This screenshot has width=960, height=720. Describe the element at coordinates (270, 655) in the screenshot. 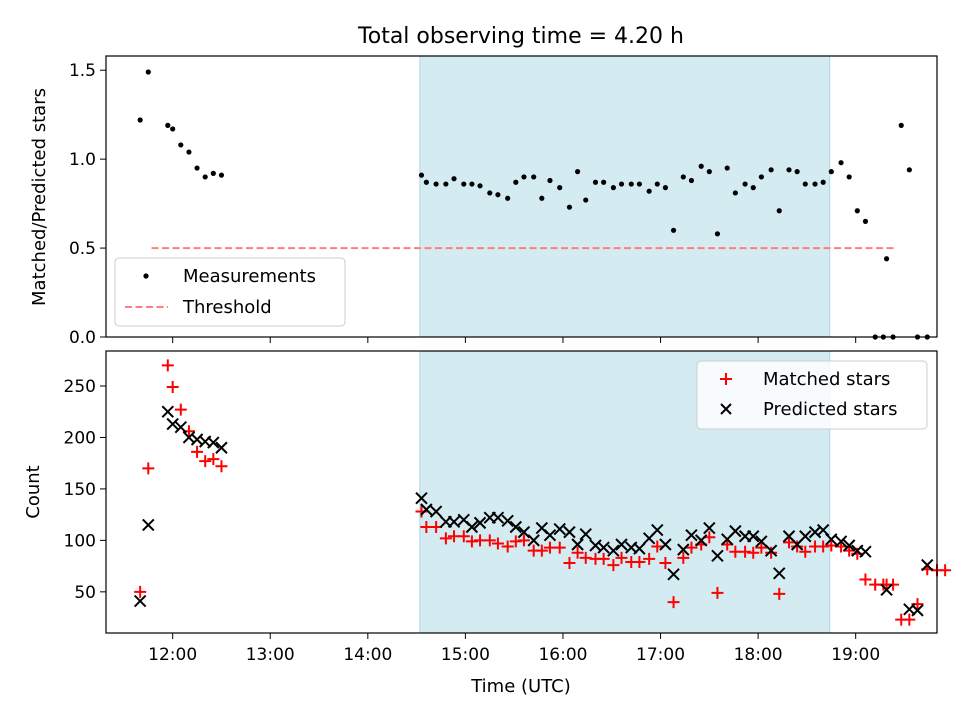

I see `x-tick-label: 13:00` at that location.